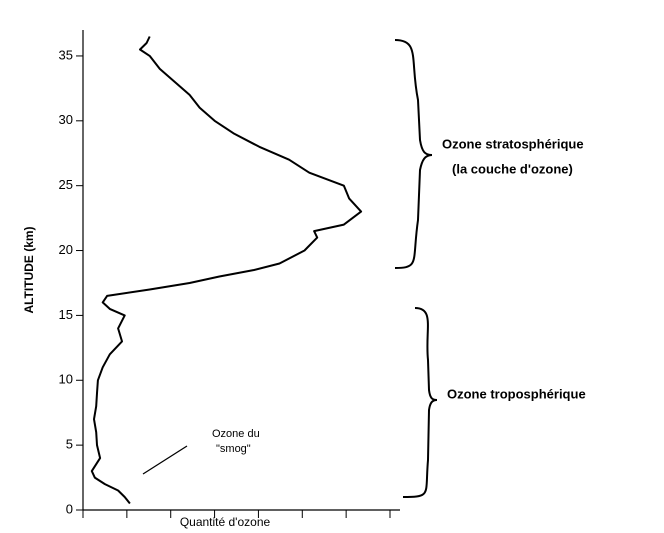 The height and width of the screenshot is (533, 664). Describe the element at coordinates (69, 508) in the screenshot. I see `y-tick-label: 0` at that location.